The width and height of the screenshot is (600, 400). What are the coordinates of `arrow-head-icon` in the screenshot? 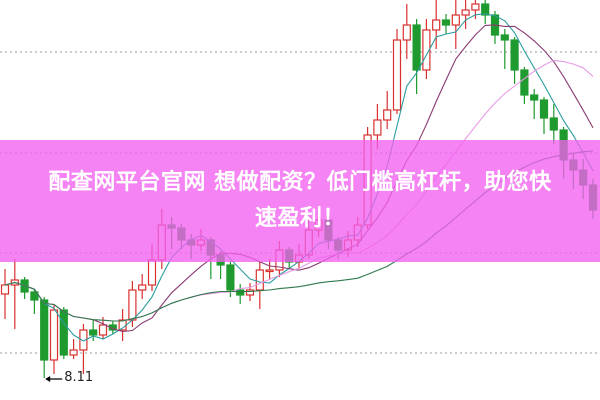 It's located at (48, 379).